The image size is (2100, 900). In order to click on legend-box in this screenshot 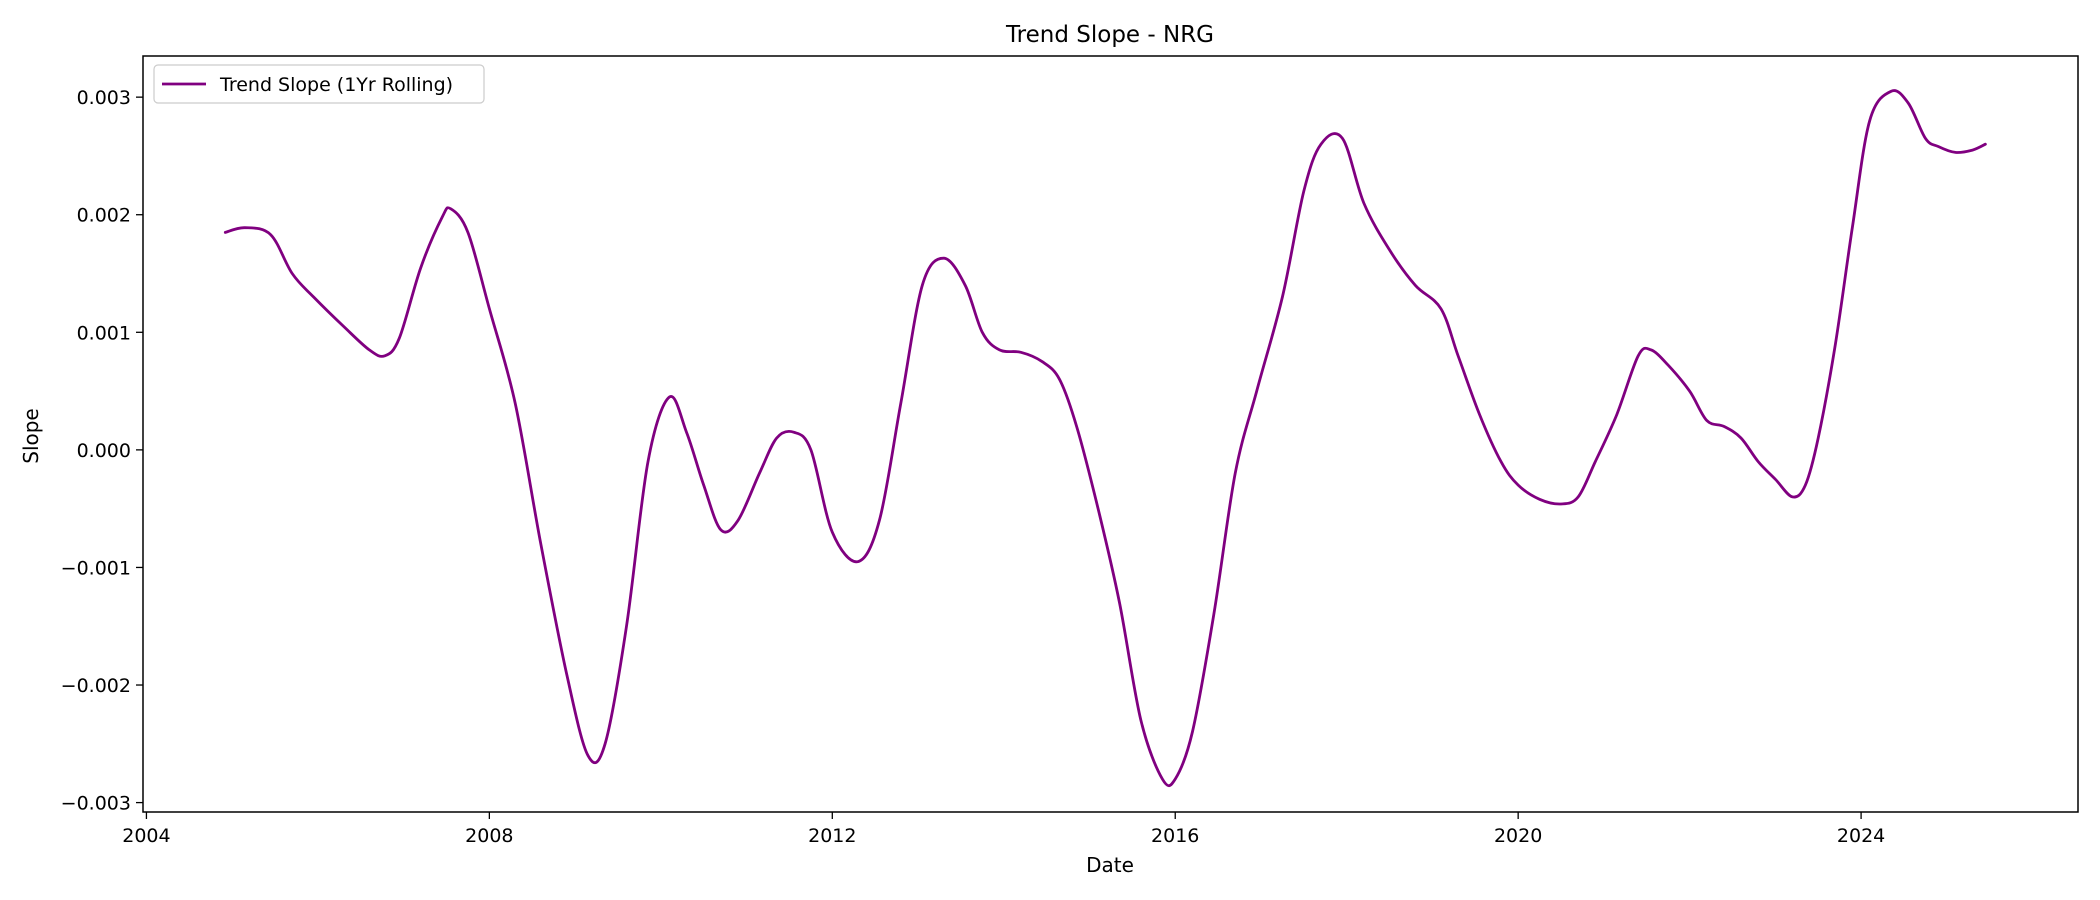, I will do `click(319, 84)`.